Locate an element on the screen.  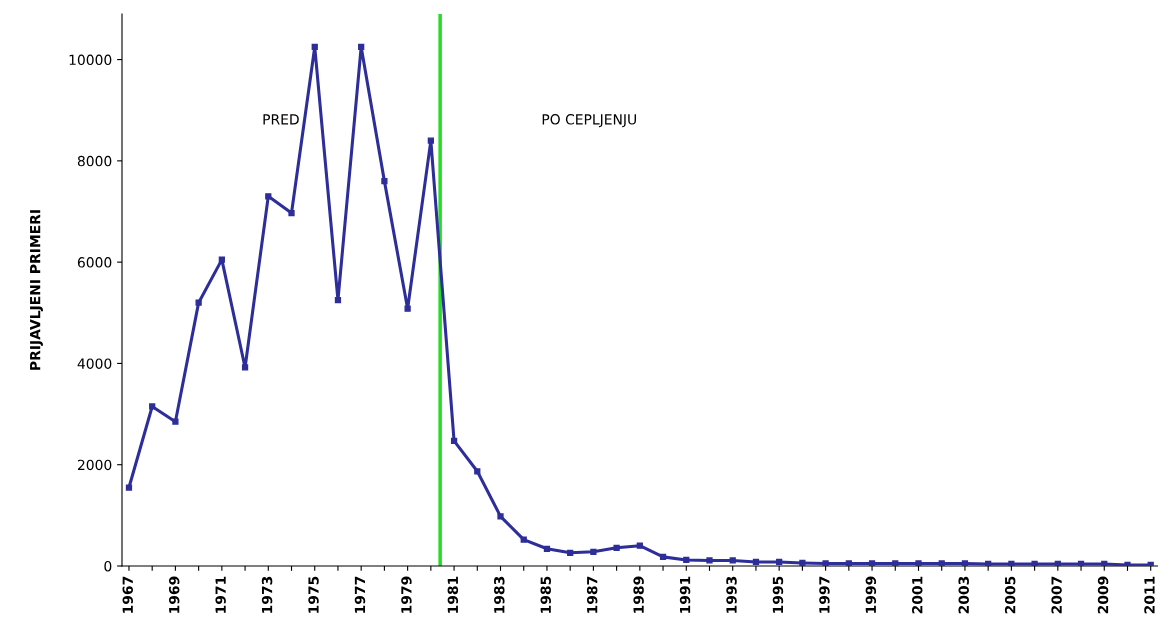
y-tick-label: 2000 is located at coordinates (94, 465).